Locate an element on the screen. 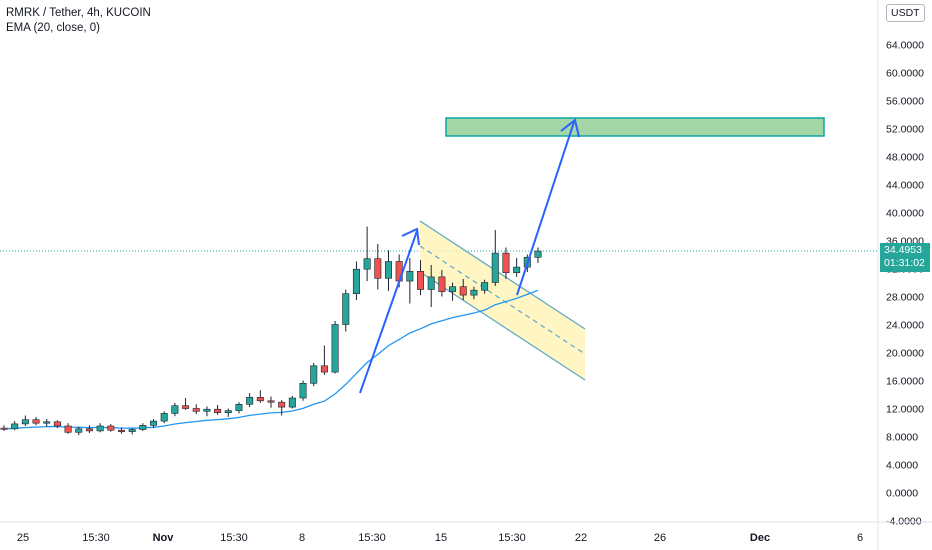 The height and width of the screenshot is (550, 932). y-tick-label: 20.0000 is located at coordinates (905, 354).